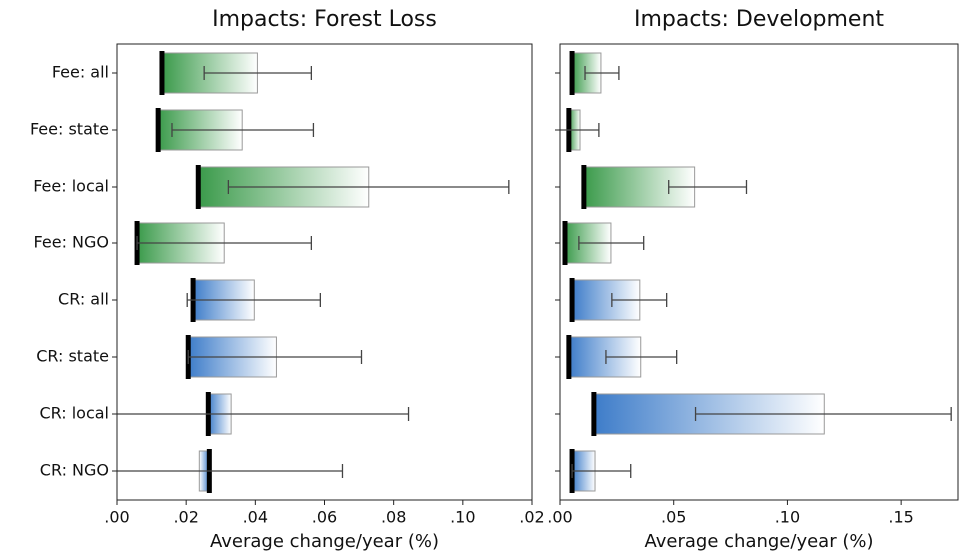  I want to click on y-tick-label: Fee: state, so click(69, 129).